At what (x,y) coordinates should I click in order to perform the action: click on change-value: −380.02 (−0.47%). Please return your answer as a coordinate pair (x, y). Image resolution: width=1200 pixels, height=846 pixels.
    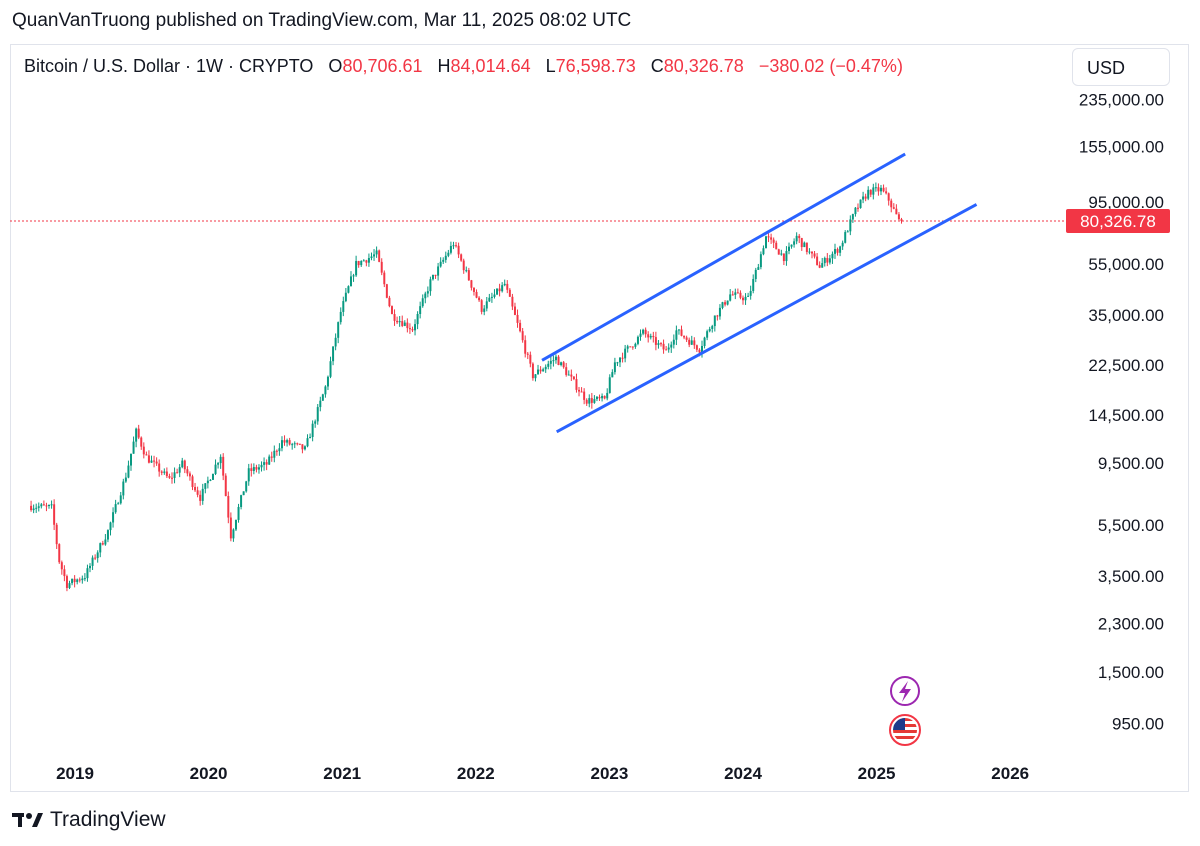
    Looking at the image, I should click on (830, 66).